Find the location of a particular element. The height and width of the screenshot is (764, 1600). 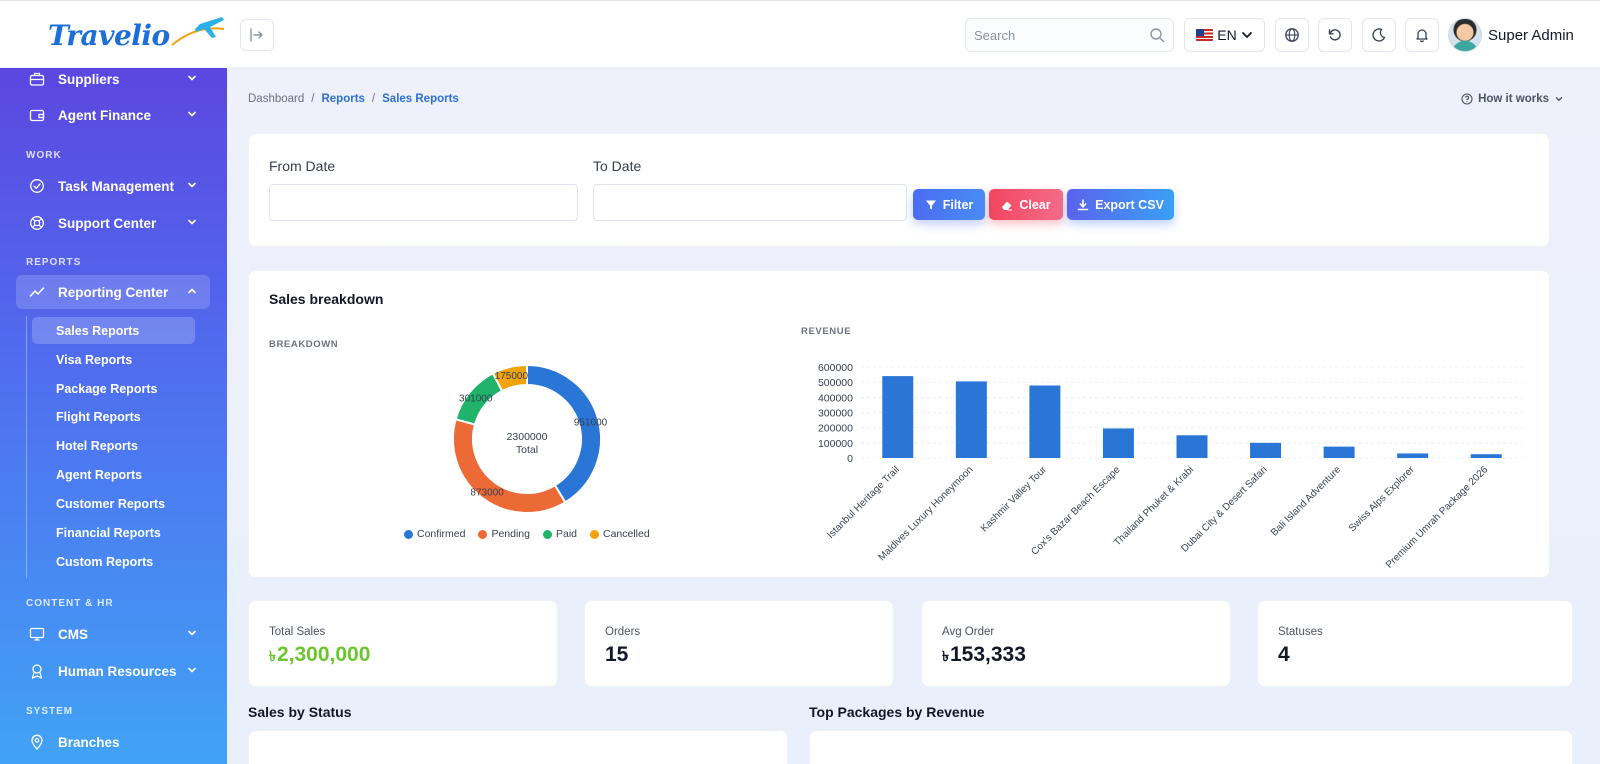

stat-value: ৳2,300,000 is located at coordinates (319, 656).